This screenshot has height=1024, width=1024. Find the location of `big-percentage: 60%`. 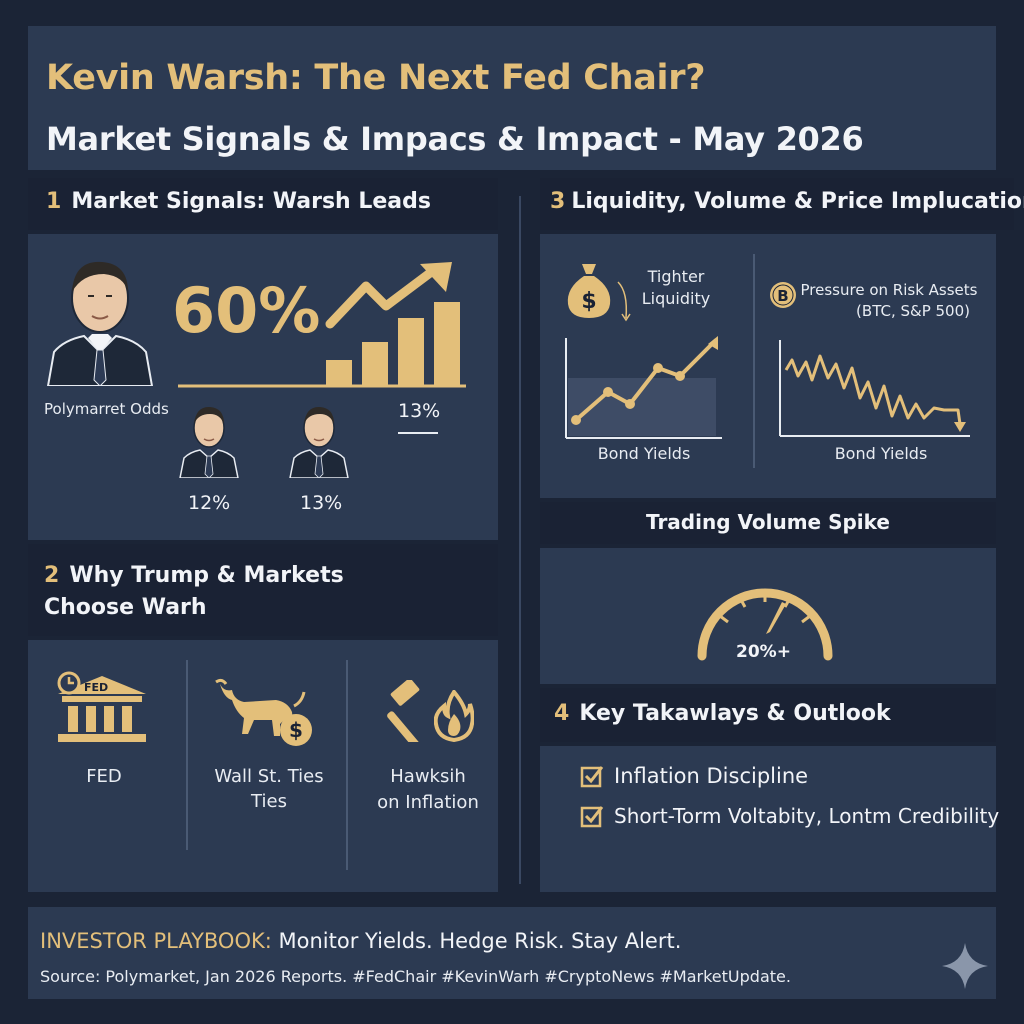

big-percentage: 60% is located at coordinates (246, 310).